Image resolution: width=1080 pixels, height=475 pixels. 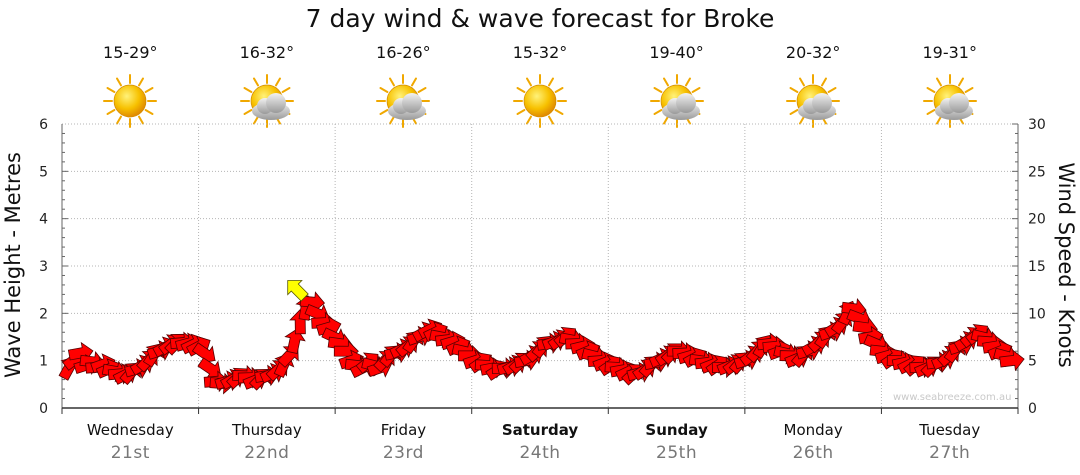 What do you see at coordinates (813, 430) in the screenshot?
I see `day-label: Monday` at bounding box center [813, 430].